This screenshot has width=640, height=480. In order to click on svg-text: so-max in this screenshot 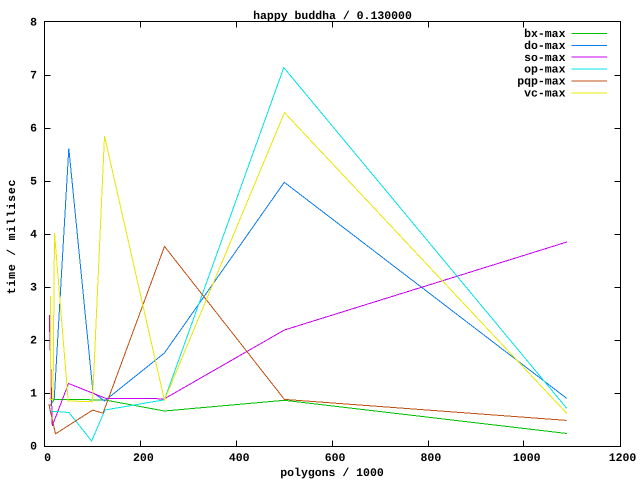, I will do `click(545, 58)`.